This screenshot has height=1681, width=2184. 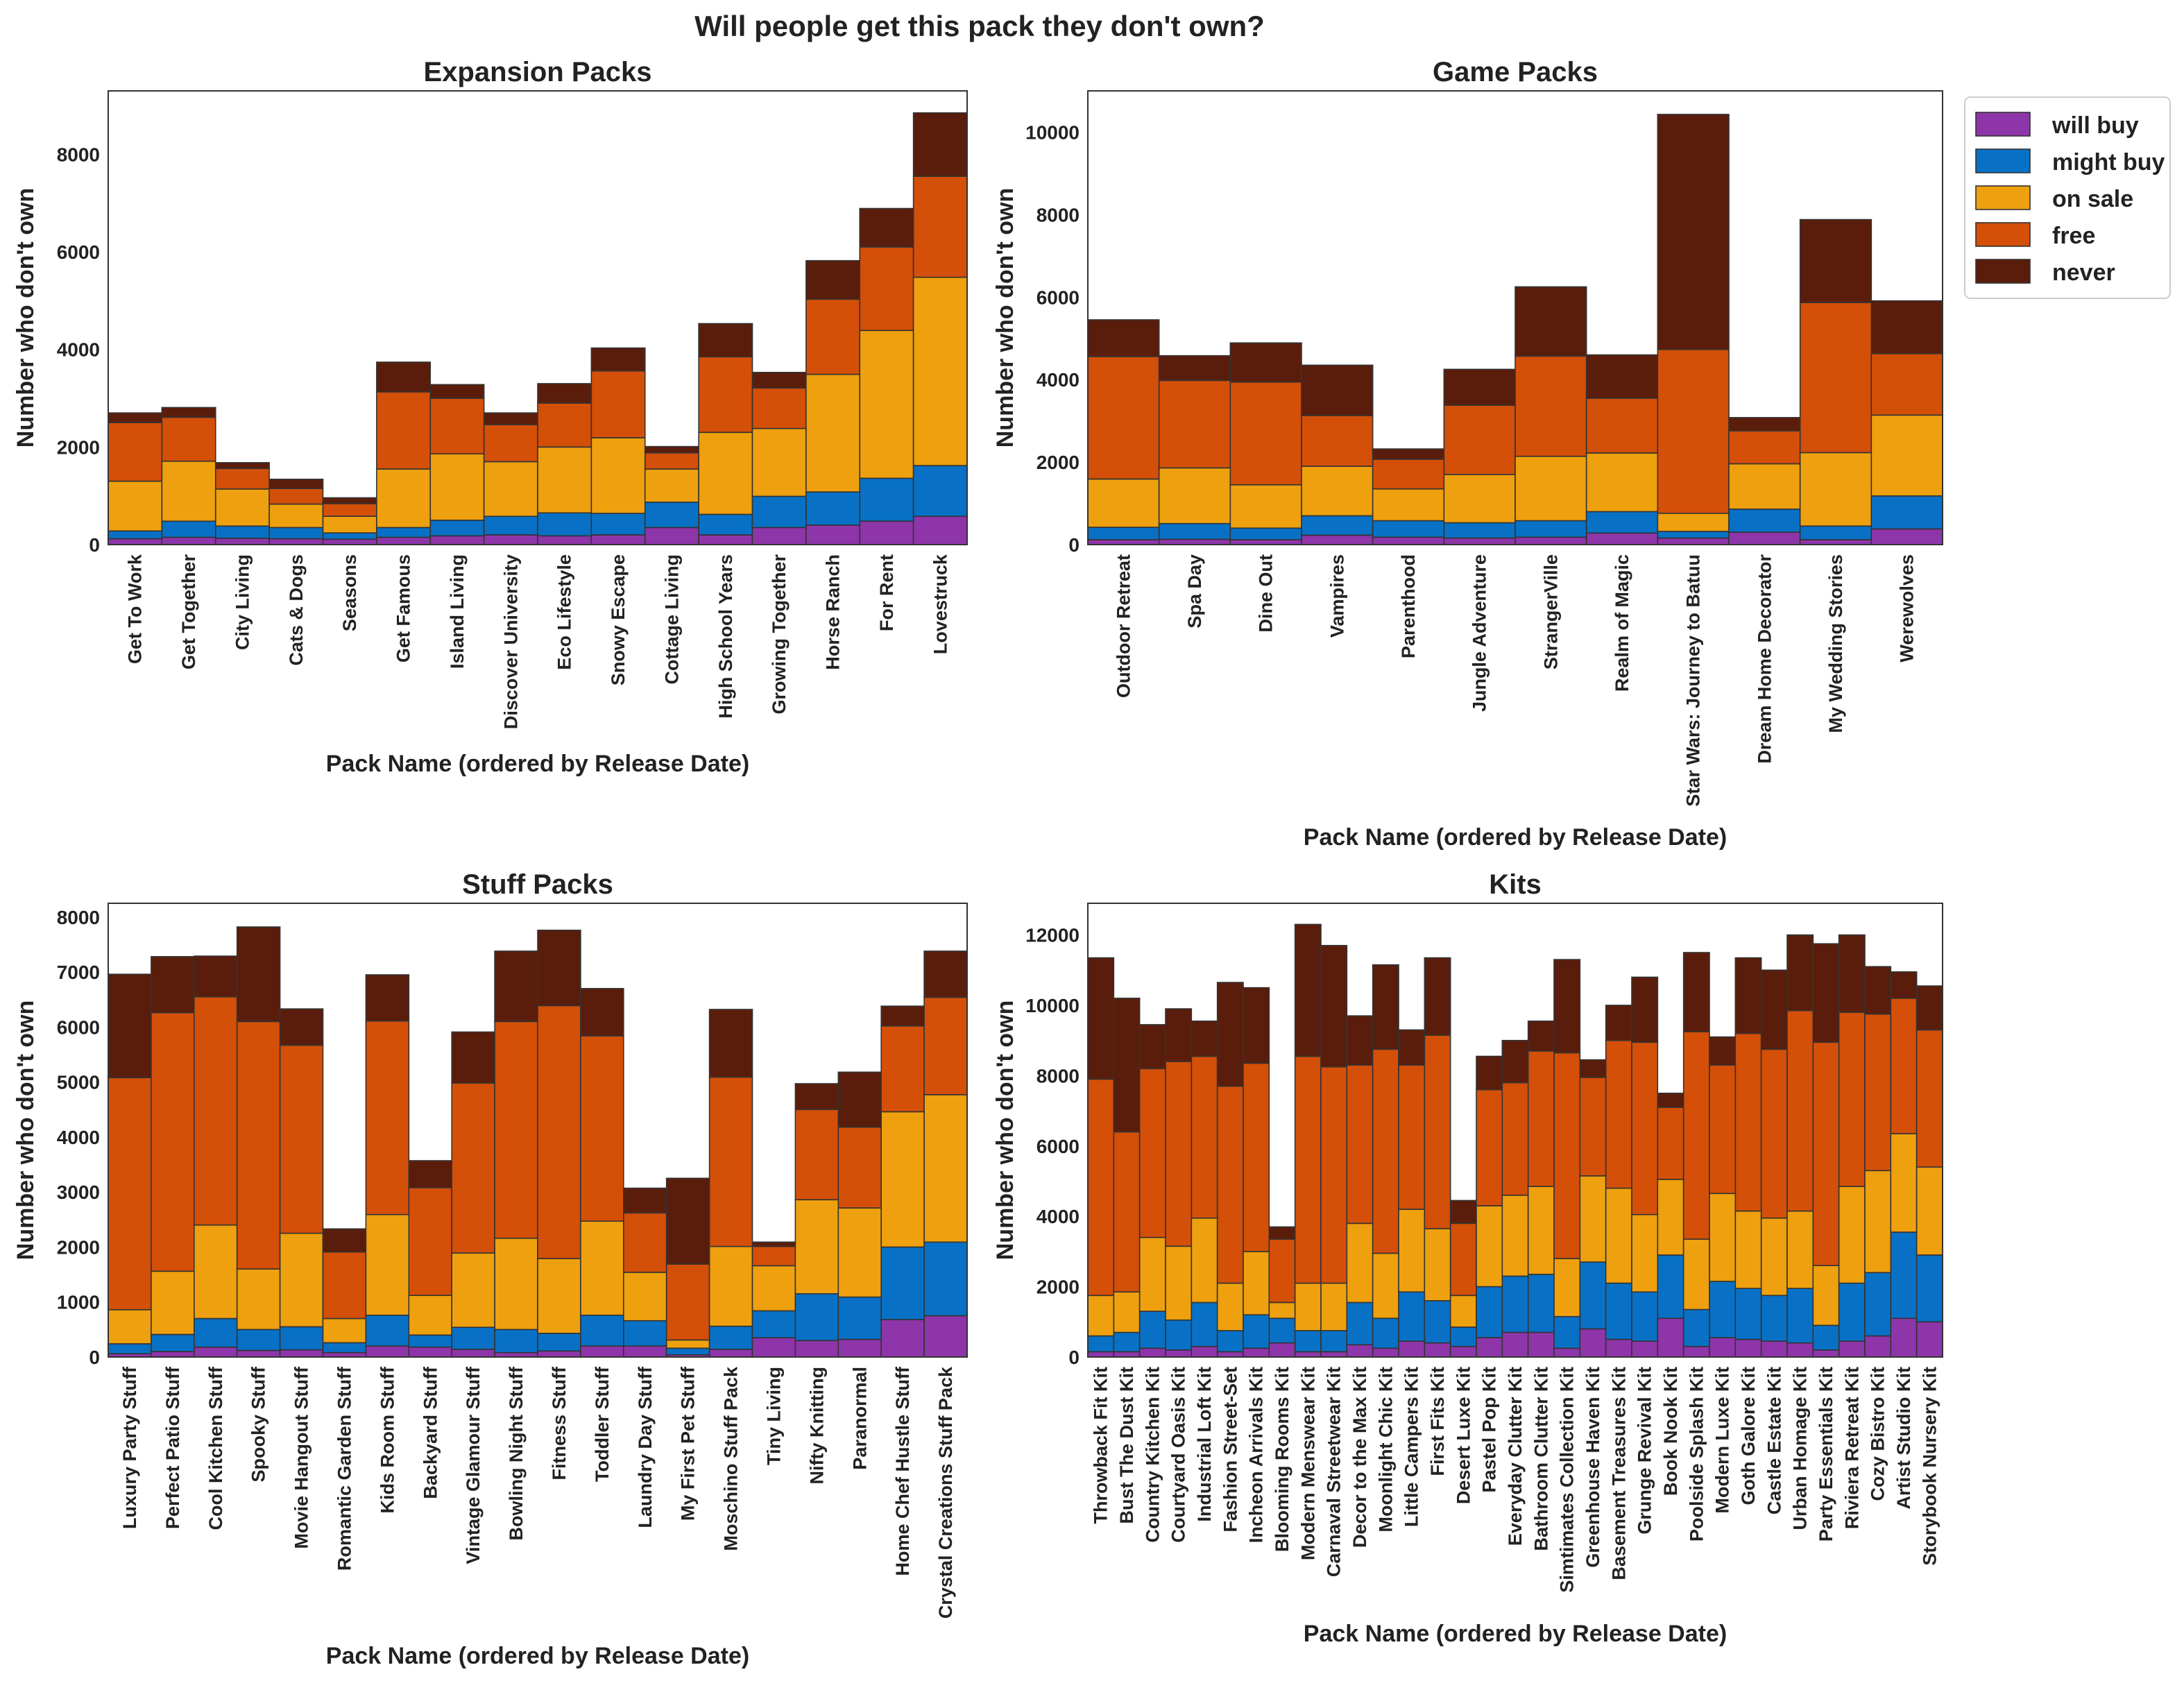 I want to click on panel-title: Expansion Packs, so click(x=537, y=72).